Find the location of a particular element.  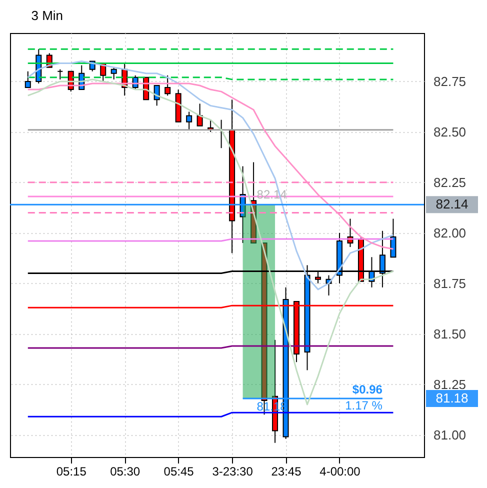

x-tick-label: 05:45 is located at coordinates (179, 471).